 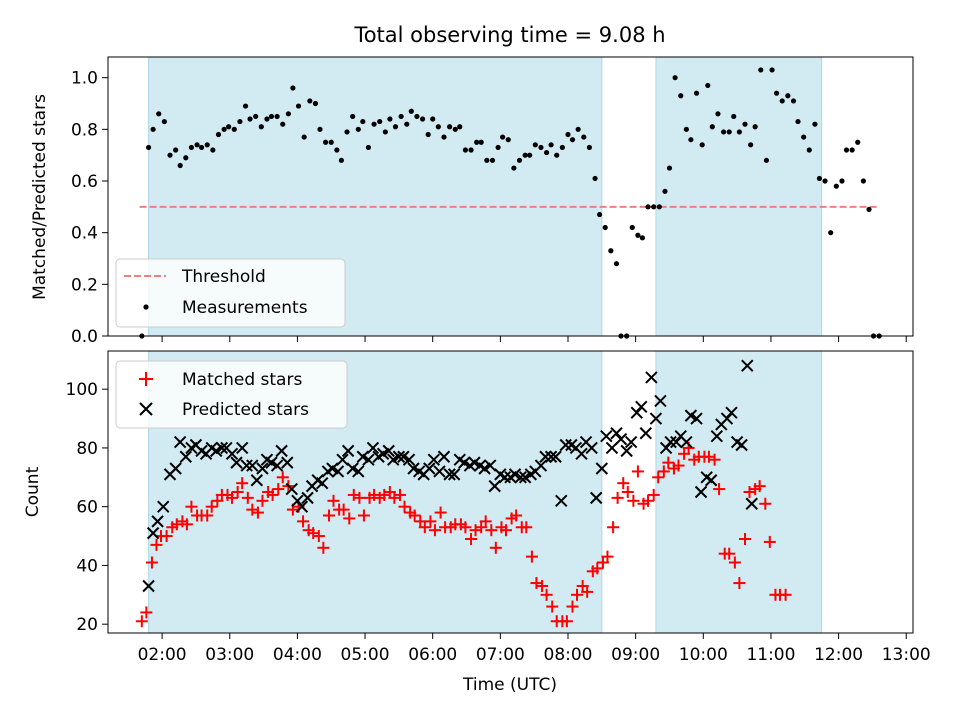 What do you see at coordinates (500, 655) in the screenshot?
I see `x-tick-label: 07:00` at bounding box center [500, 655].